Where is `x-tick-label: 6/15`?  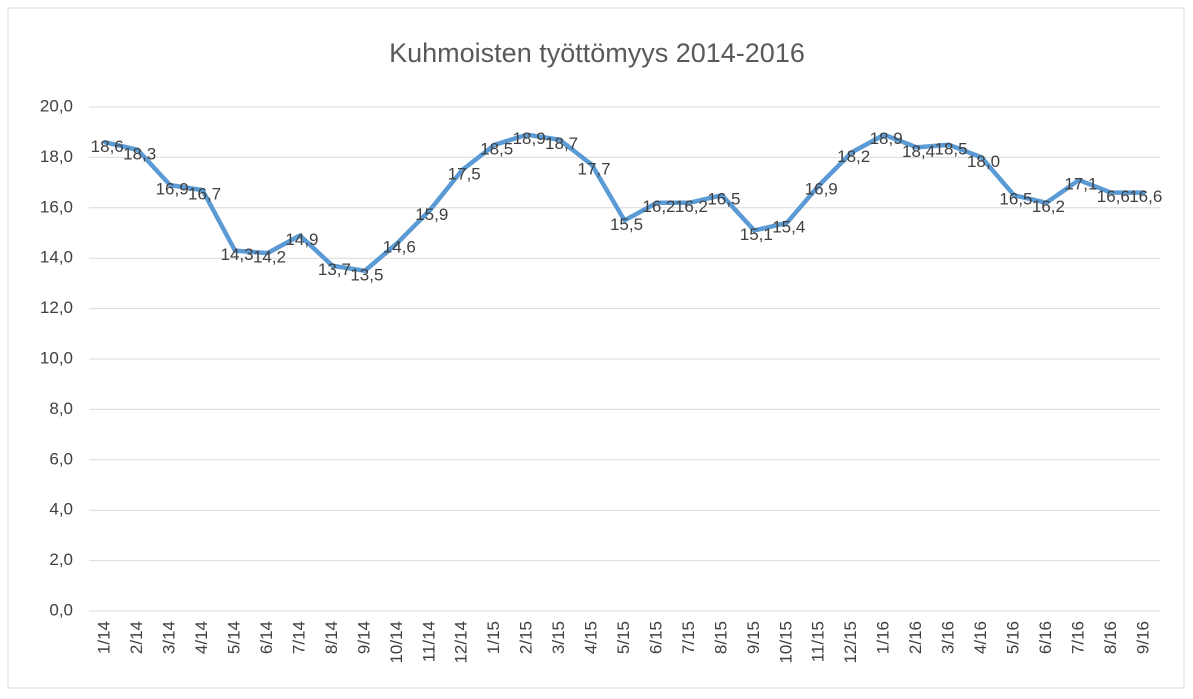
x-tick-label: 6/15 is located at coordinates (655, 637).